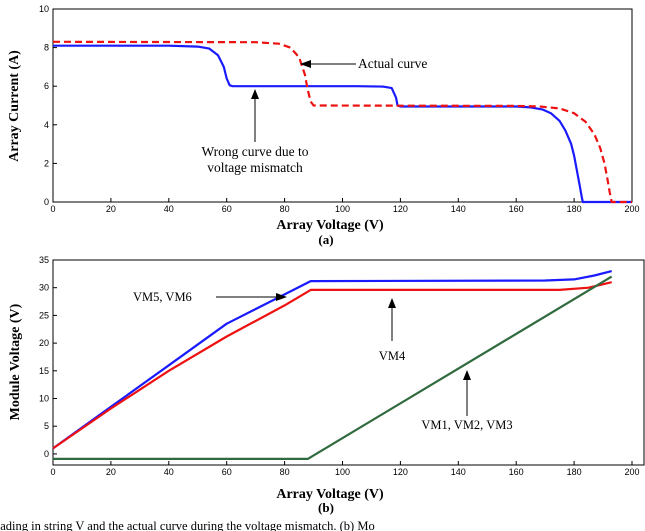  What do you see at coordinates (392, 330) in the screenshot?
I see `annotation-vm4: VM4` at bounding box center [392, 330].